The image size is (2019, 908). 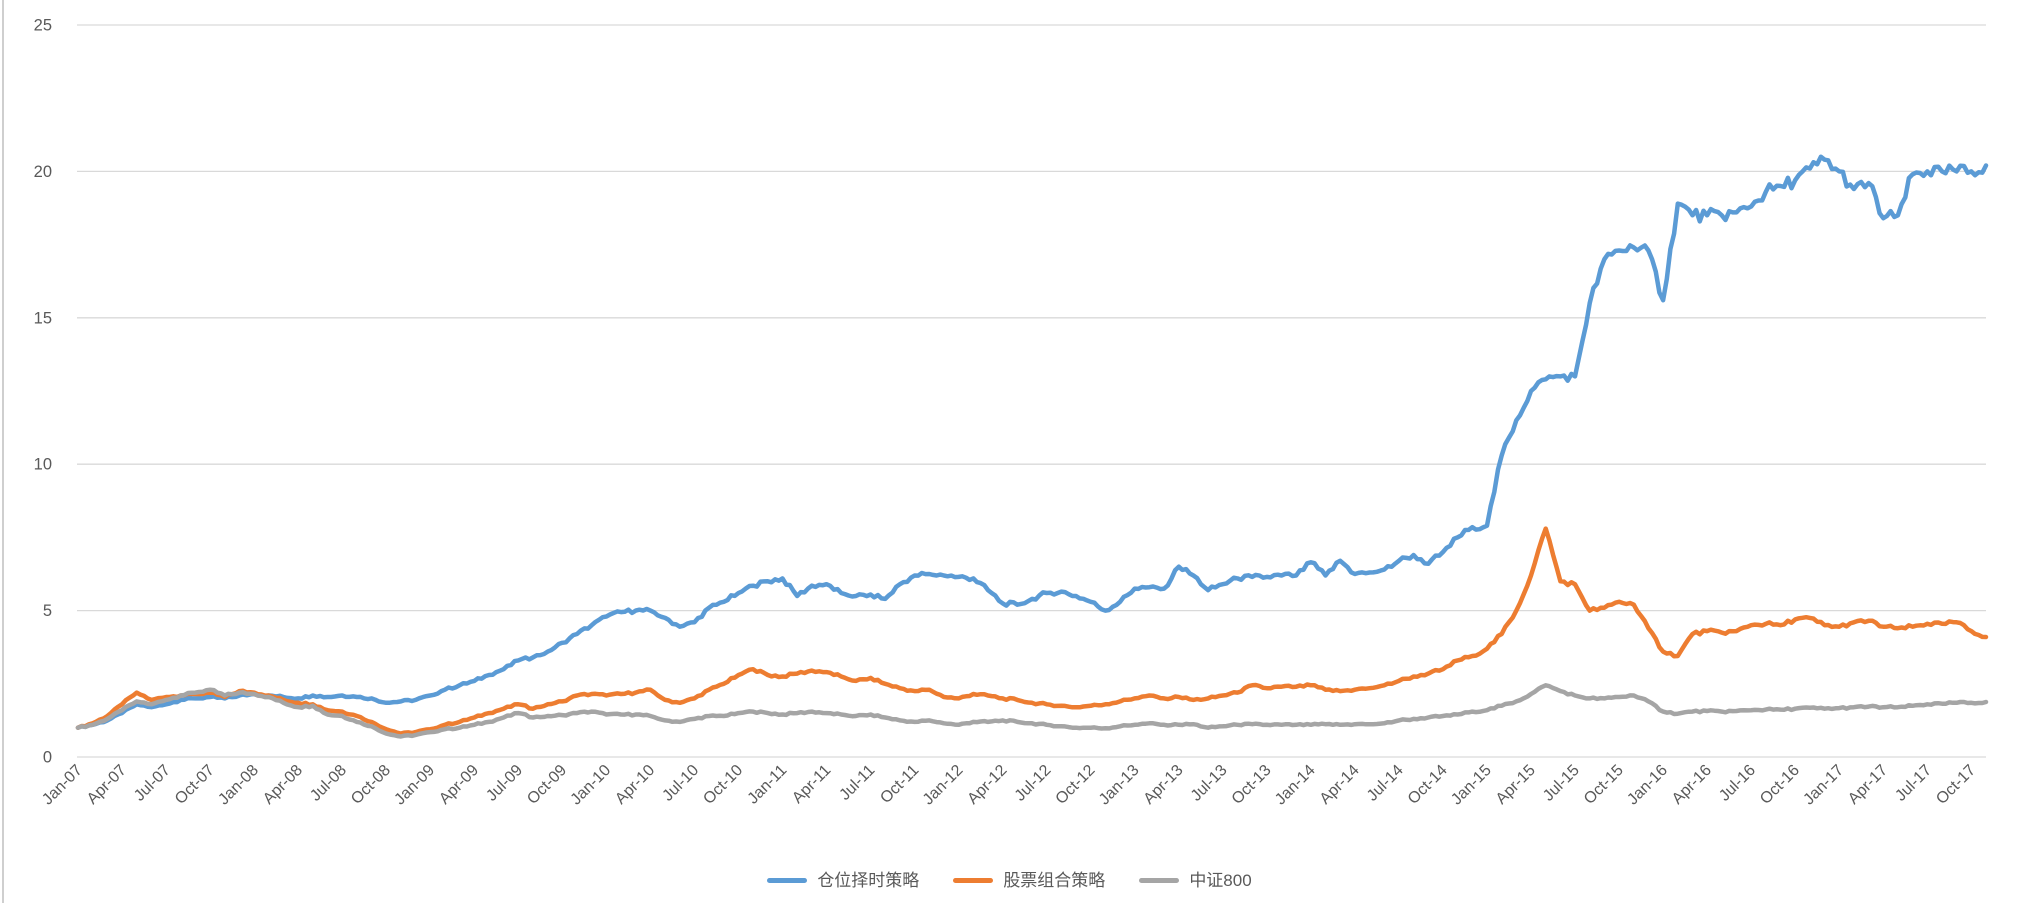 I want to click on y-axis-tick-label: 15, so click(x=43, y=318).